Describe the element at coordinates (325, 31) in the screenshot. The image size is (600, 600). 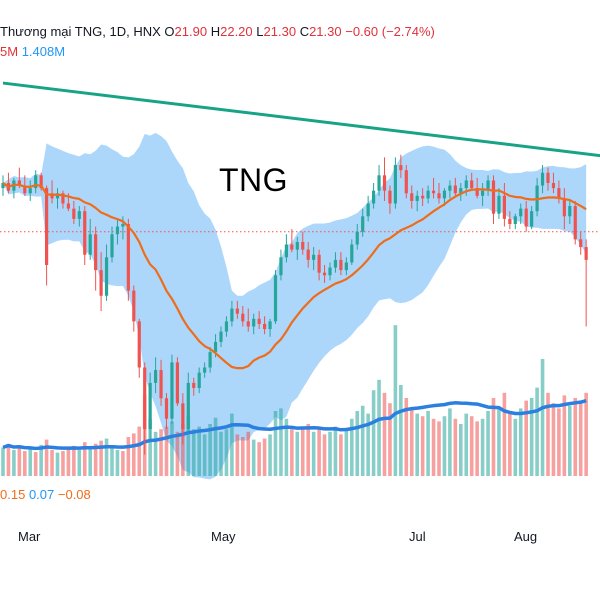
I see `close-value: 21.30` at that location.